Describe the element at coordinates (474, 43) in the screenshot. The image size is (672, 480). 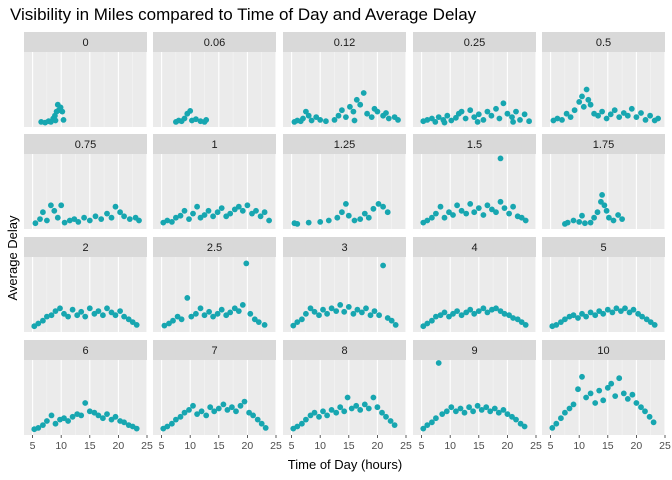
I see `facet-strip-label: 0.25` at that location.